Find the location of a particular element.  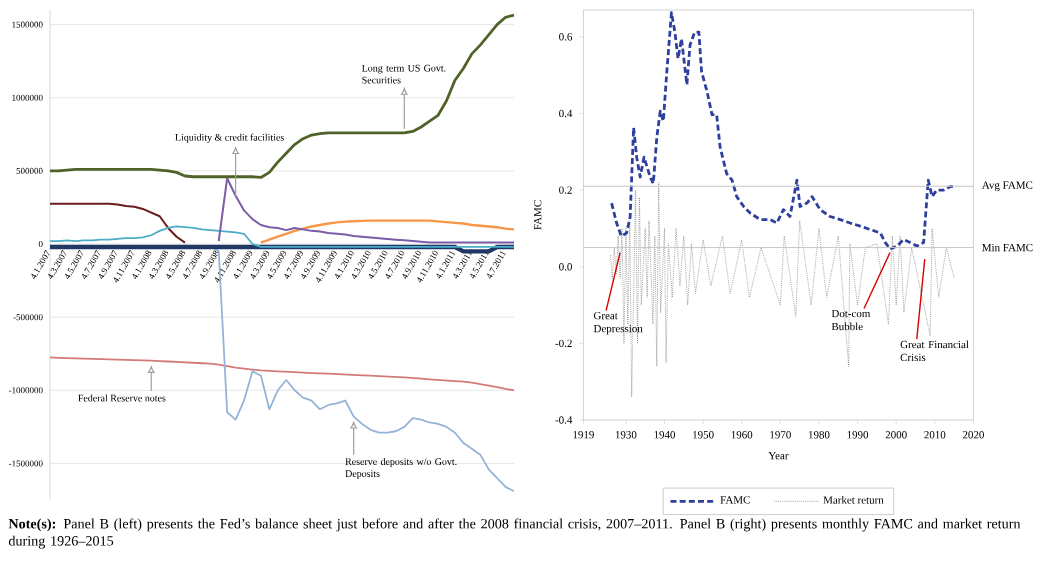

line-series is located at coordinates (783, 131).